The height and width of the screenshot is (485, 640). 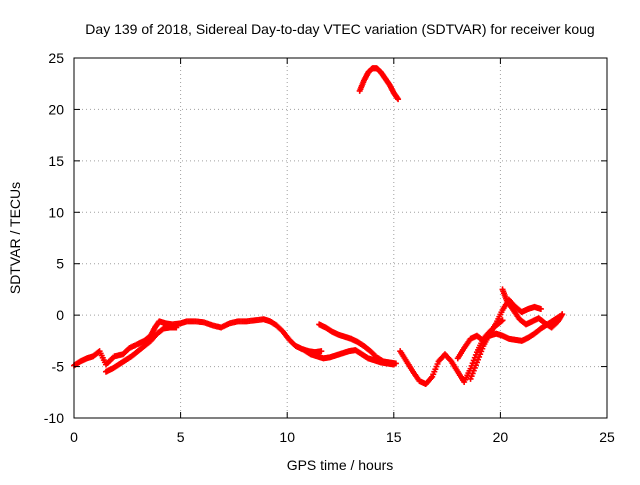 What do you see at coordinates (60, 315) in the screenshot?
I see `y-tick-label: 0` at bounding box center [60, 315].